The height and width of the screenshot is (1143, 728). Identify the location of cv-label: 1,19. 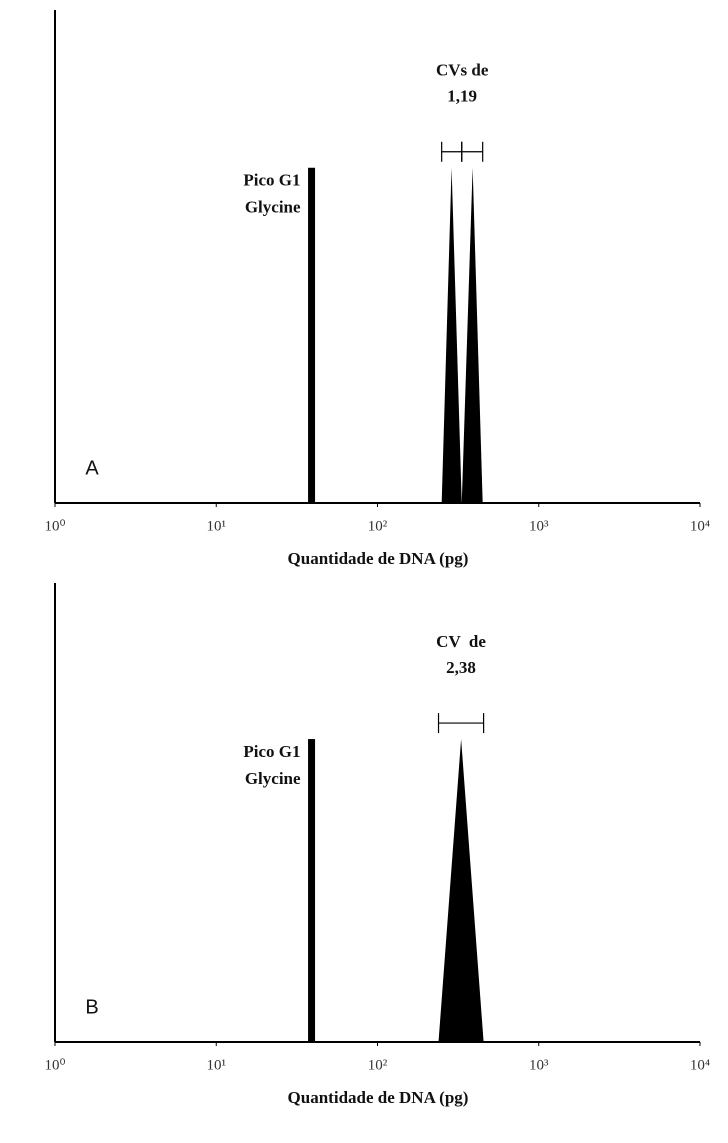
(462, 96).